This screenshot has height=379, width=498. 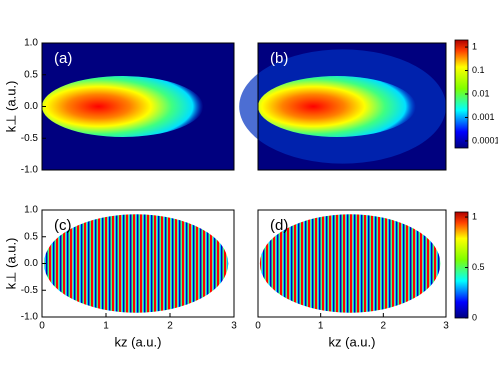 I want to click on colorbar-tick-label: 0, so click(x=474, y=317).